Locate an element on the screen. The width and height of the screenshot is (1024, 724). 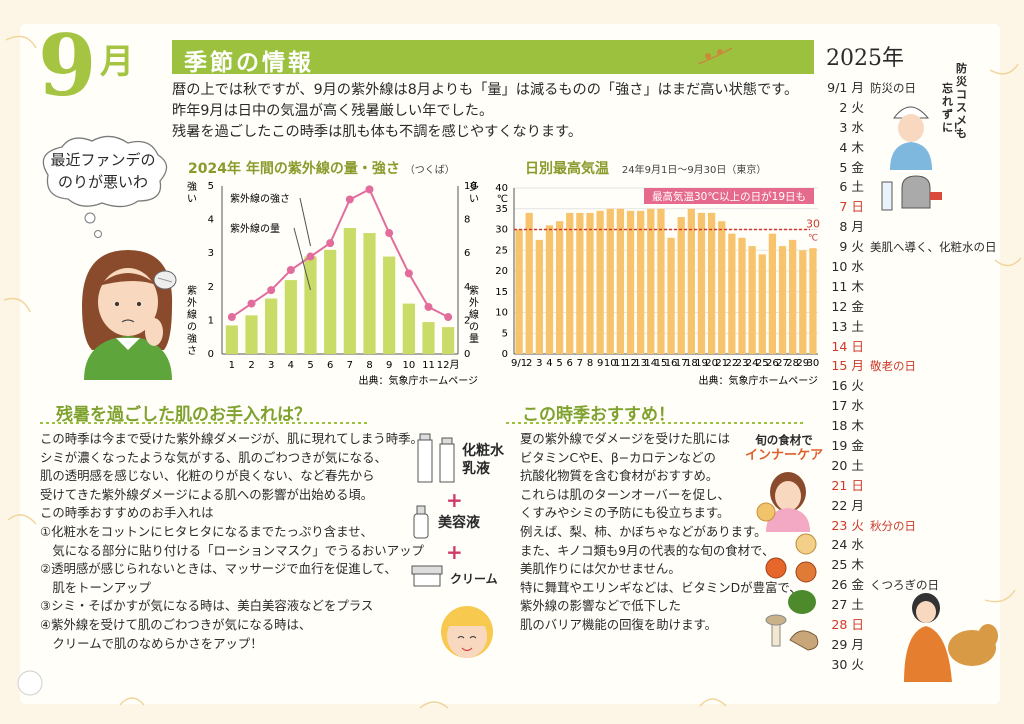
temp-x-tick-label: 19 is located at coordinates (701, 363).